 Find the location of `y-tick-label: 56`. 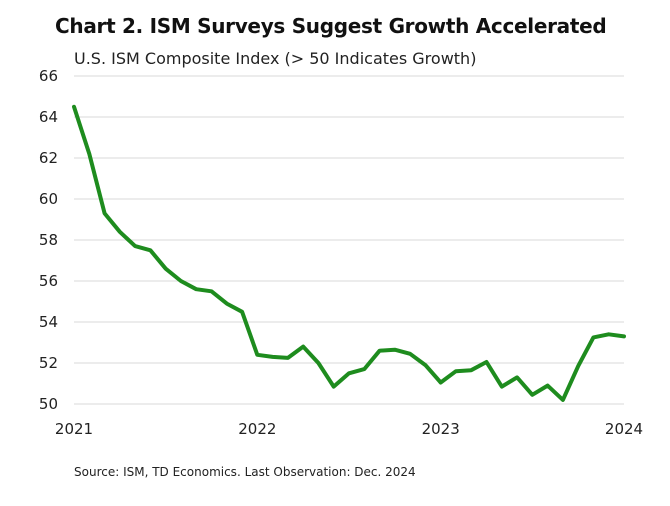

y-tick-label: 56 is located at coordinates (48, 281).